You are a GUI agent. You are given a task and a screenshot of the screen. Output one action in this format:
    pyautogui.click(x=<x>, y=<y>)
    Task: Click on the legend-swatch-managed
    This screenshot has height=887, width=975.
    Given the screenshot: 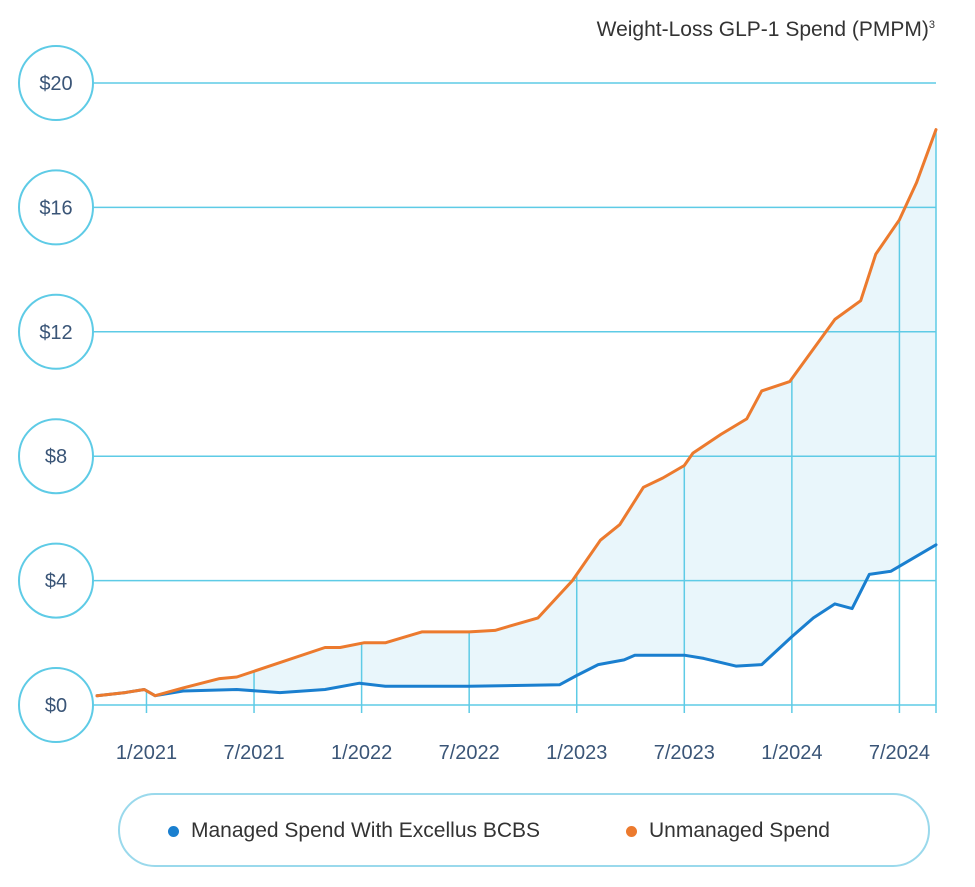 What is the action you would take?
    pyautogui.click(x=173, y=831)
    